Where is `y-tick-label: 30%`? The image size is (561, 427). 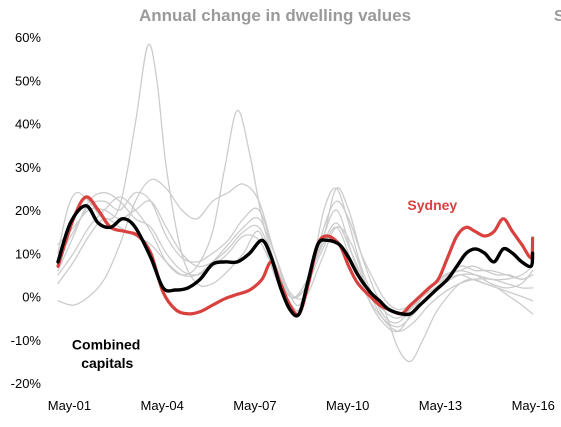 y-tick-label: 30% is located at coordinates (28, 167).